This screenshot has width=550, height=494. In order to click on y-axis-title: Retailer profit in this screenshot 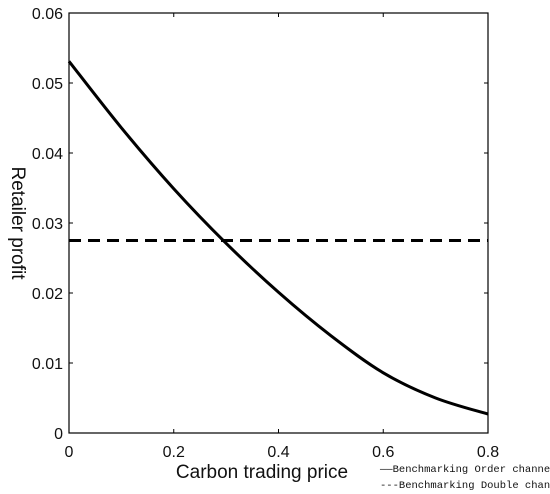, I will do `click(17, 224)`.